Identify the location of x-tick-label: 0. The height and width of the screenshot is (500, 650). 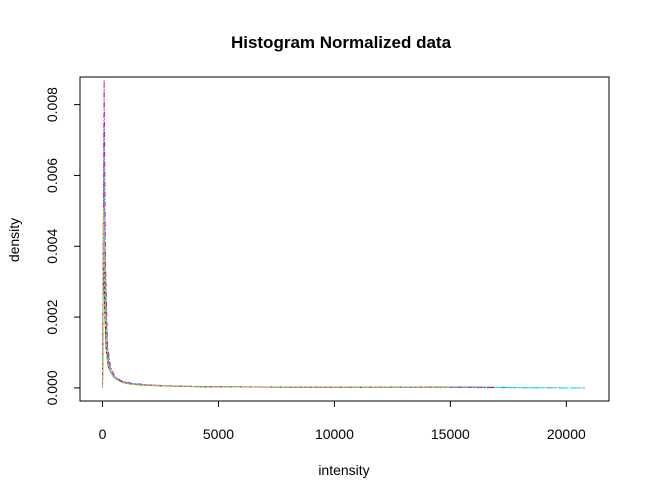
(103, 434).